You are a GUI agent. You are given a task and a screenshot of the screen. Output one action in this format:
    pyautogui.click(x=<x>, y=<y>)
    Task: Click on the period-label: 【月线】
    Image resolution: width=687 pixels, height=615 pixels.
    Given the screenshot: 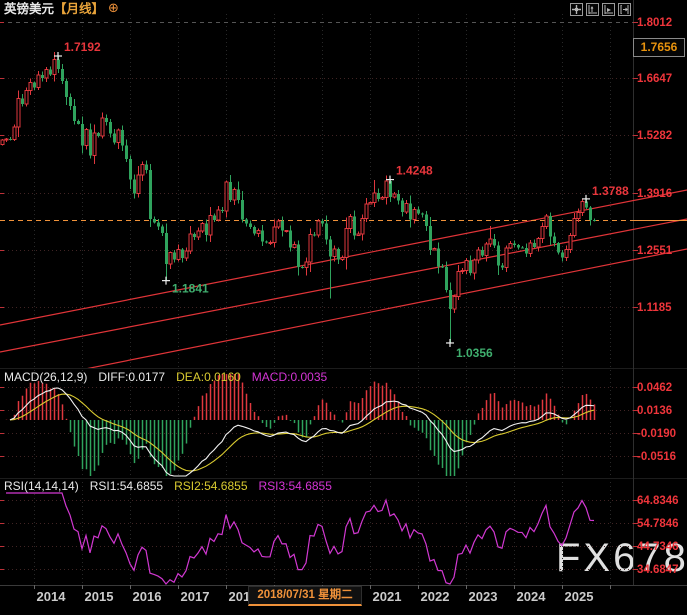 What is the action you would take?
    pyautogui.click(x=79, y=9)
    